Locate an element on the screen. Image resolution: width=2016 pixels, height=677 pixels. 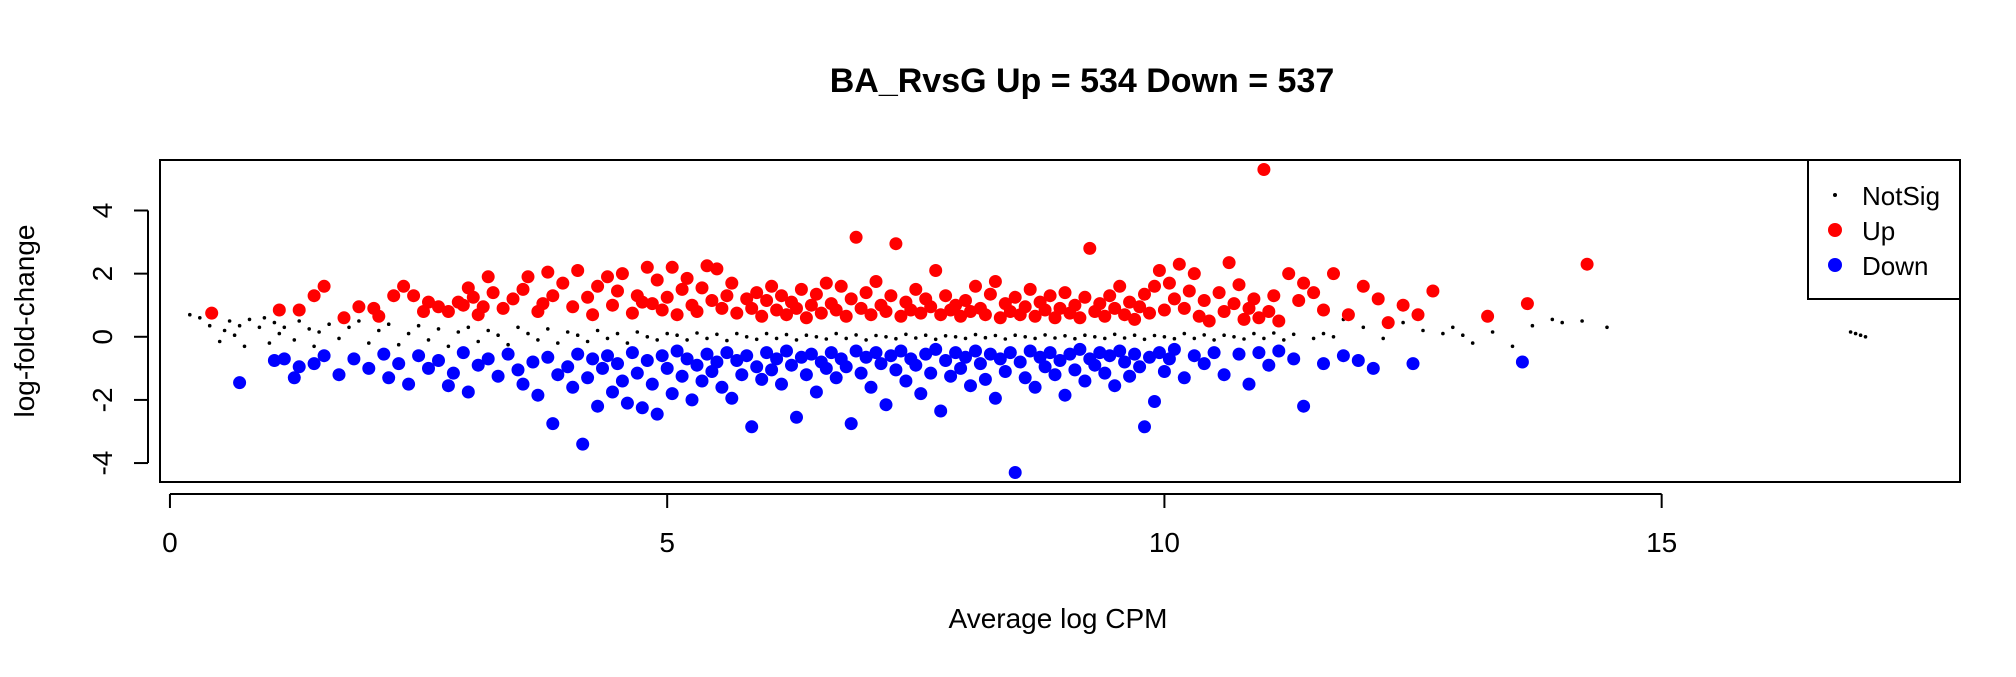
y-tick-label: -4 is located at coordinates (102, 463).